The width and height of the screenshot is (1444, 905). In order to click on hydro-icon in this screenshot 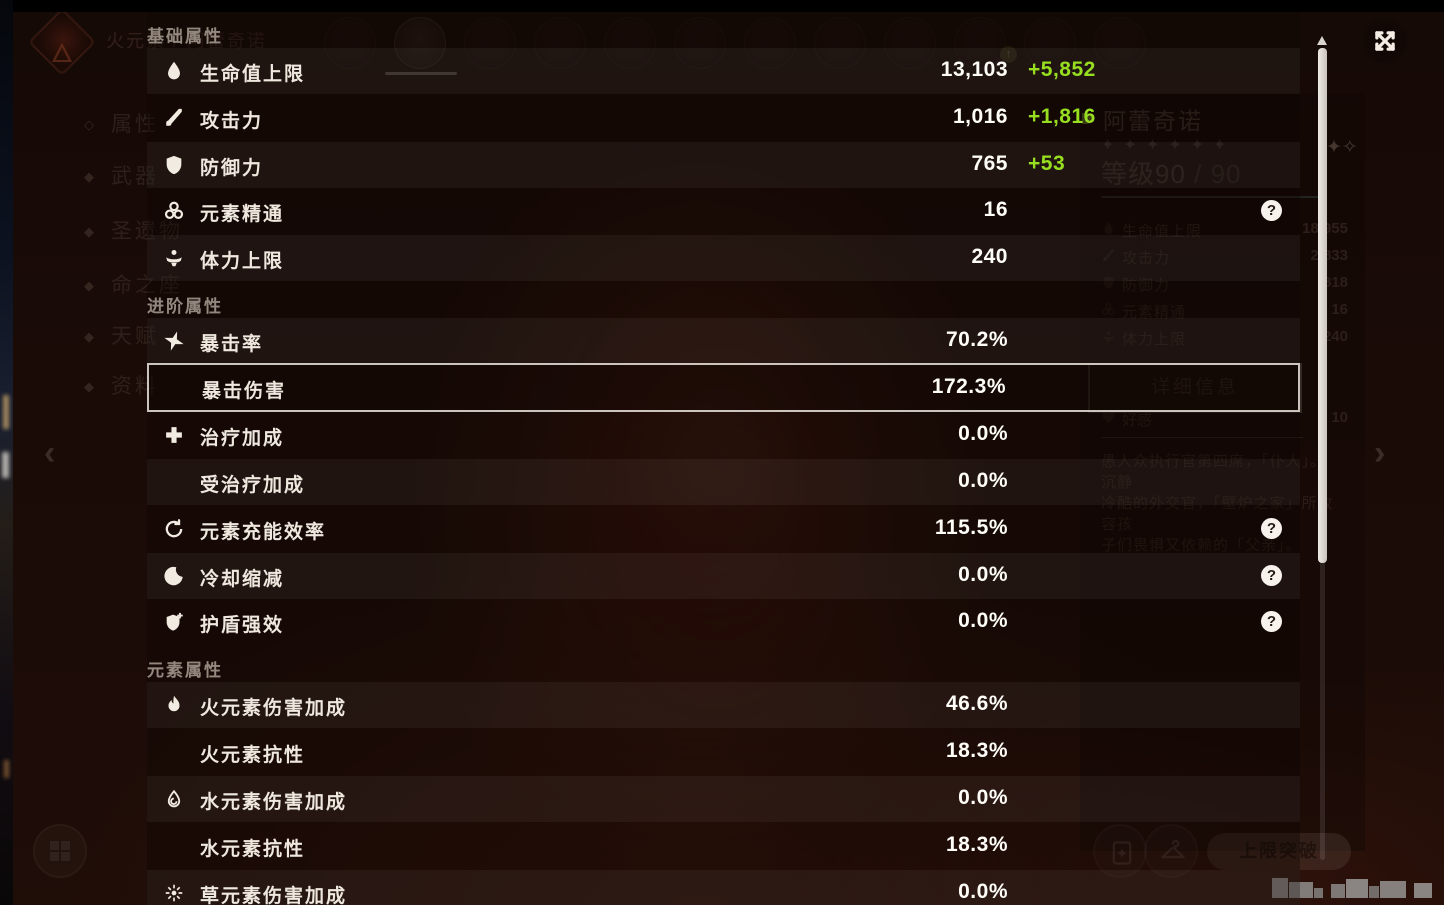, I will do `click(174, 799)`.